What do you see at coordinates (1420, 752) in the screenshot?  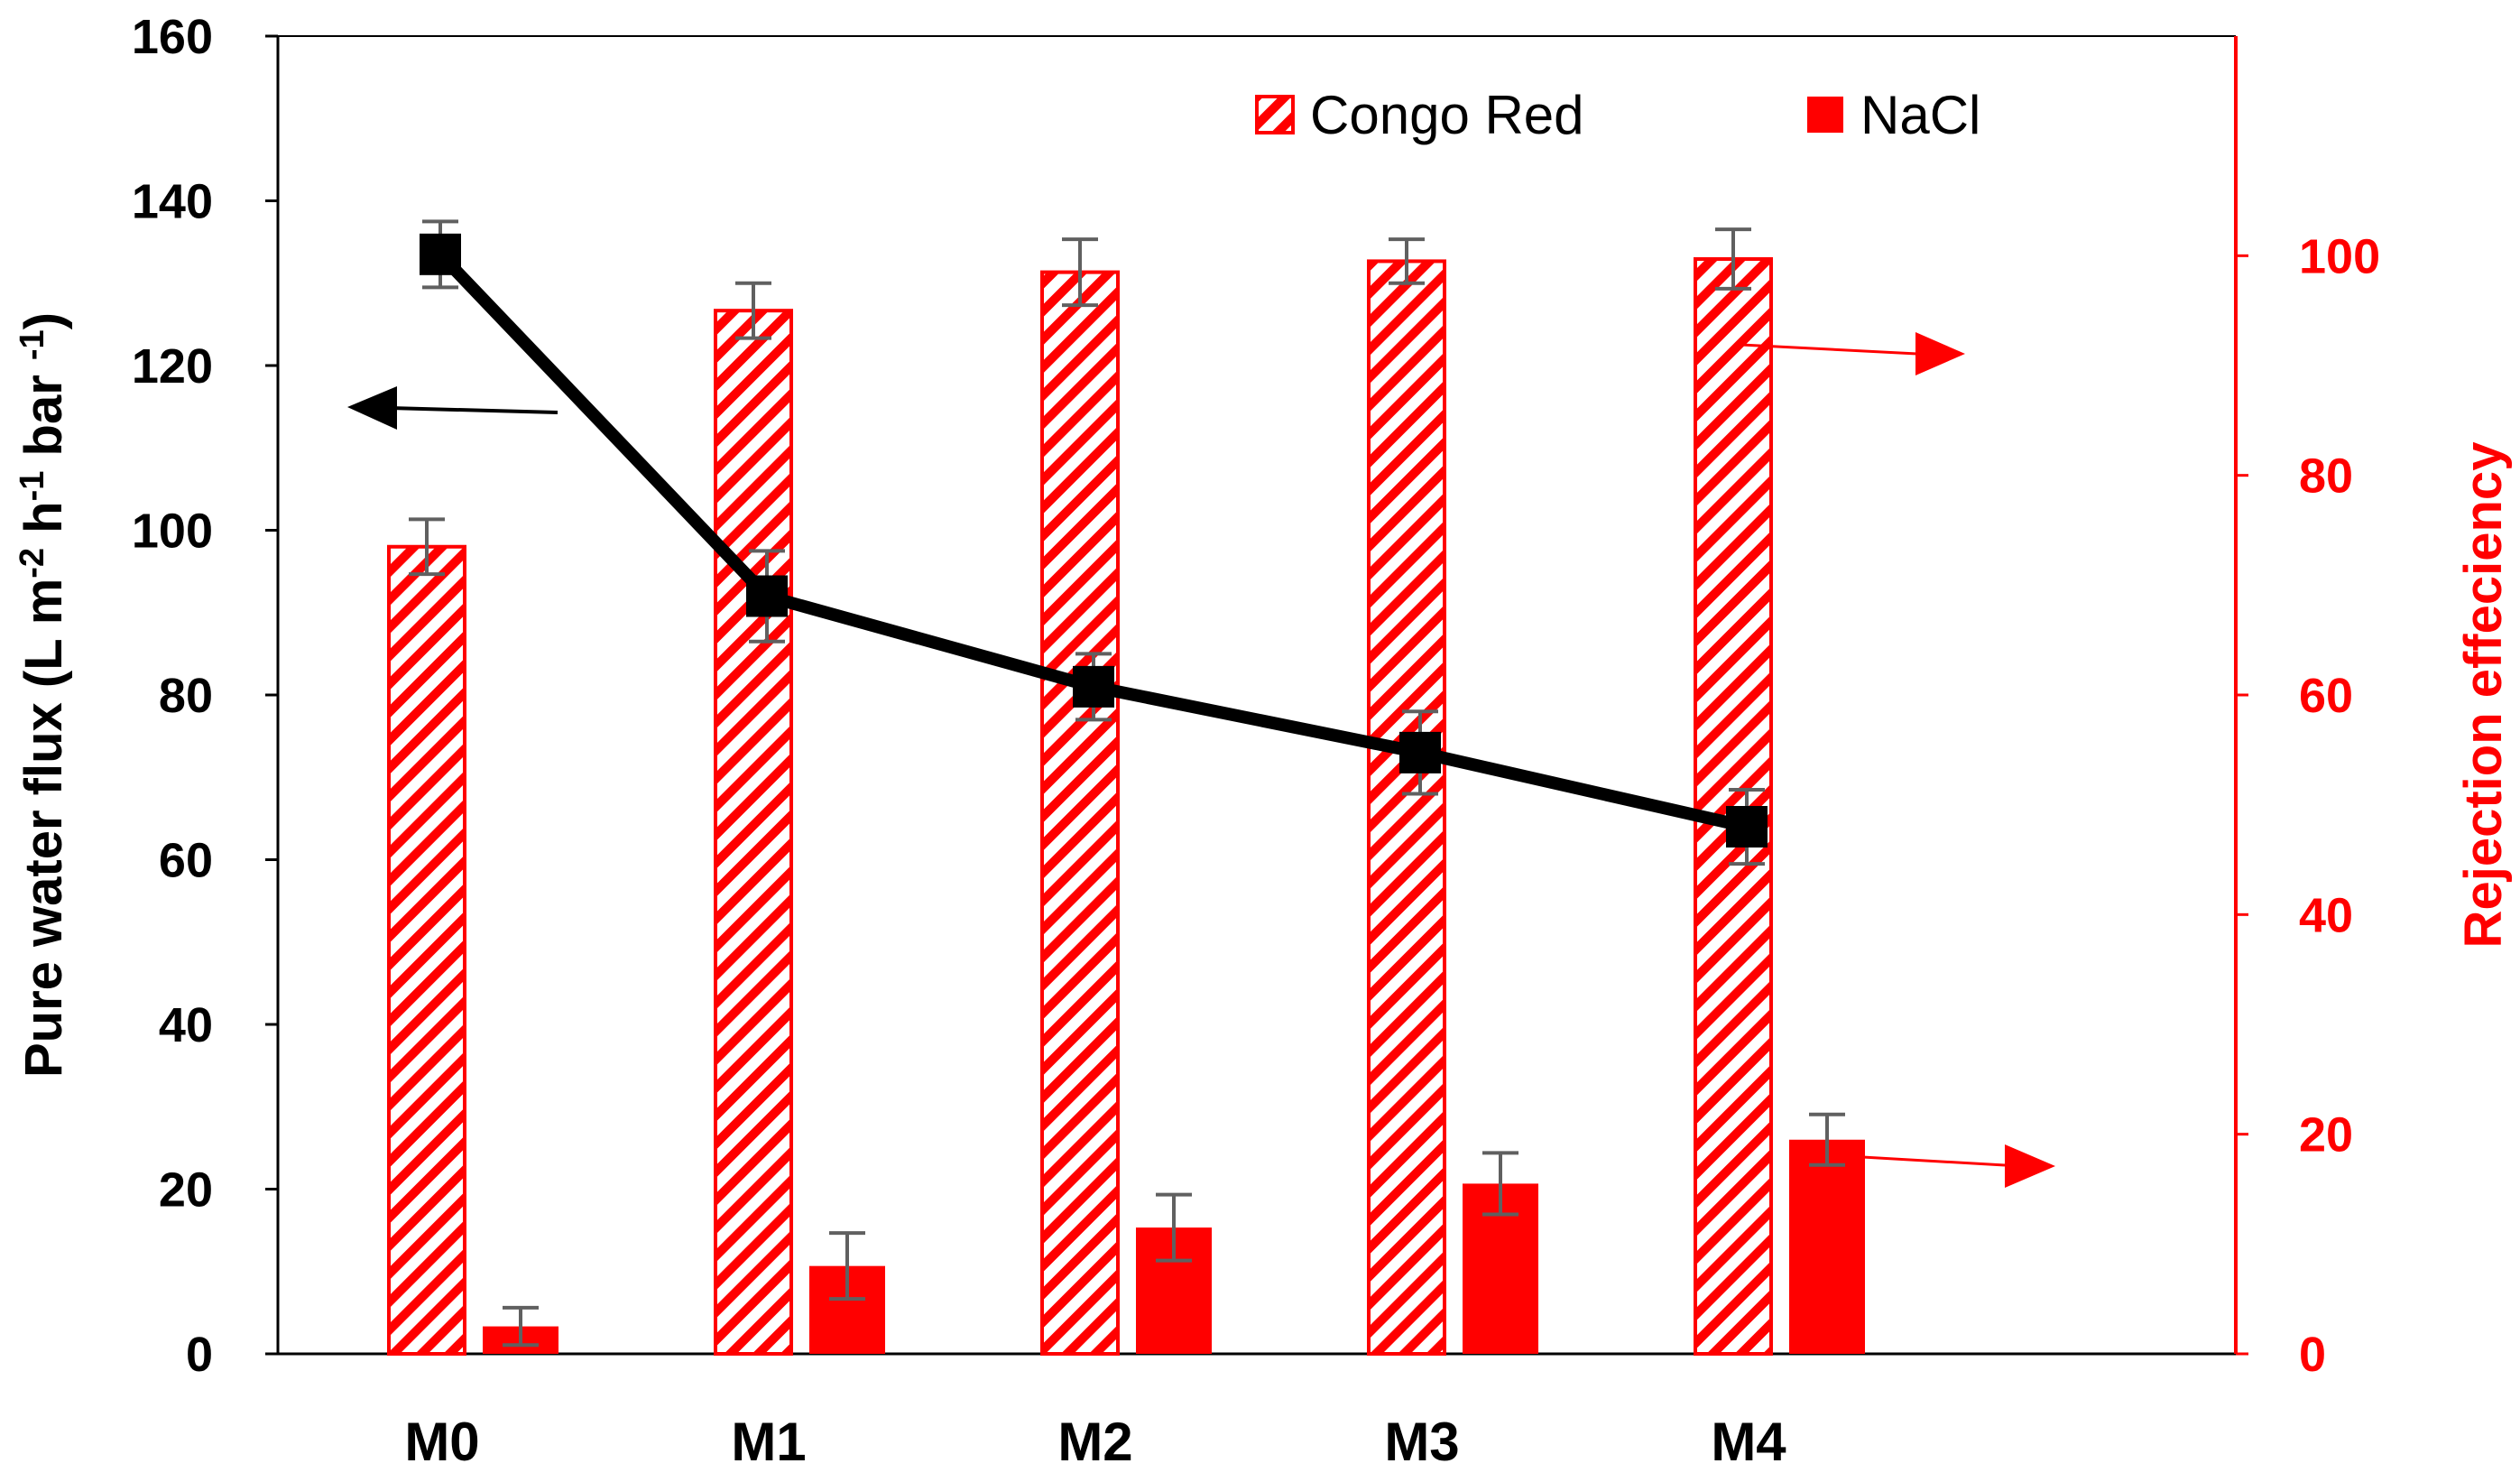 I see `flux-marker-m3` at bounding box center [1420, 752].